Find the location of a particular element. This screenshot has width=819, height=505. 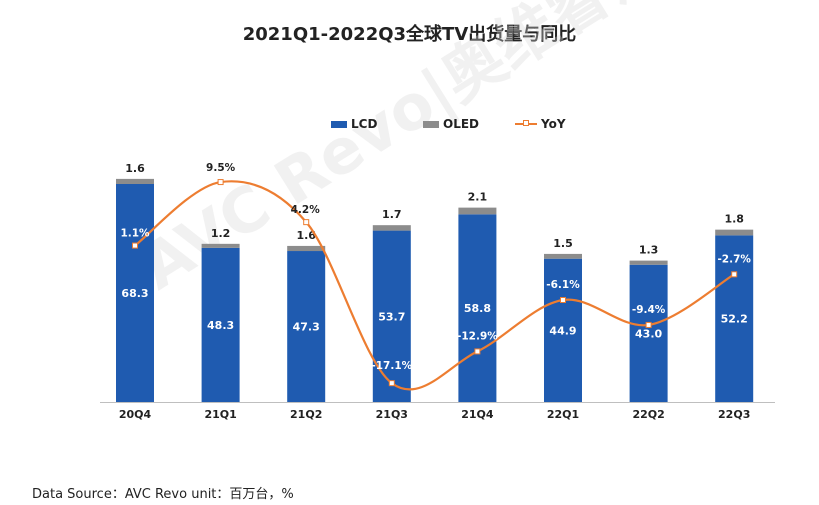

data-label-yoy: -12.9% is located at coordinates (477, 336).